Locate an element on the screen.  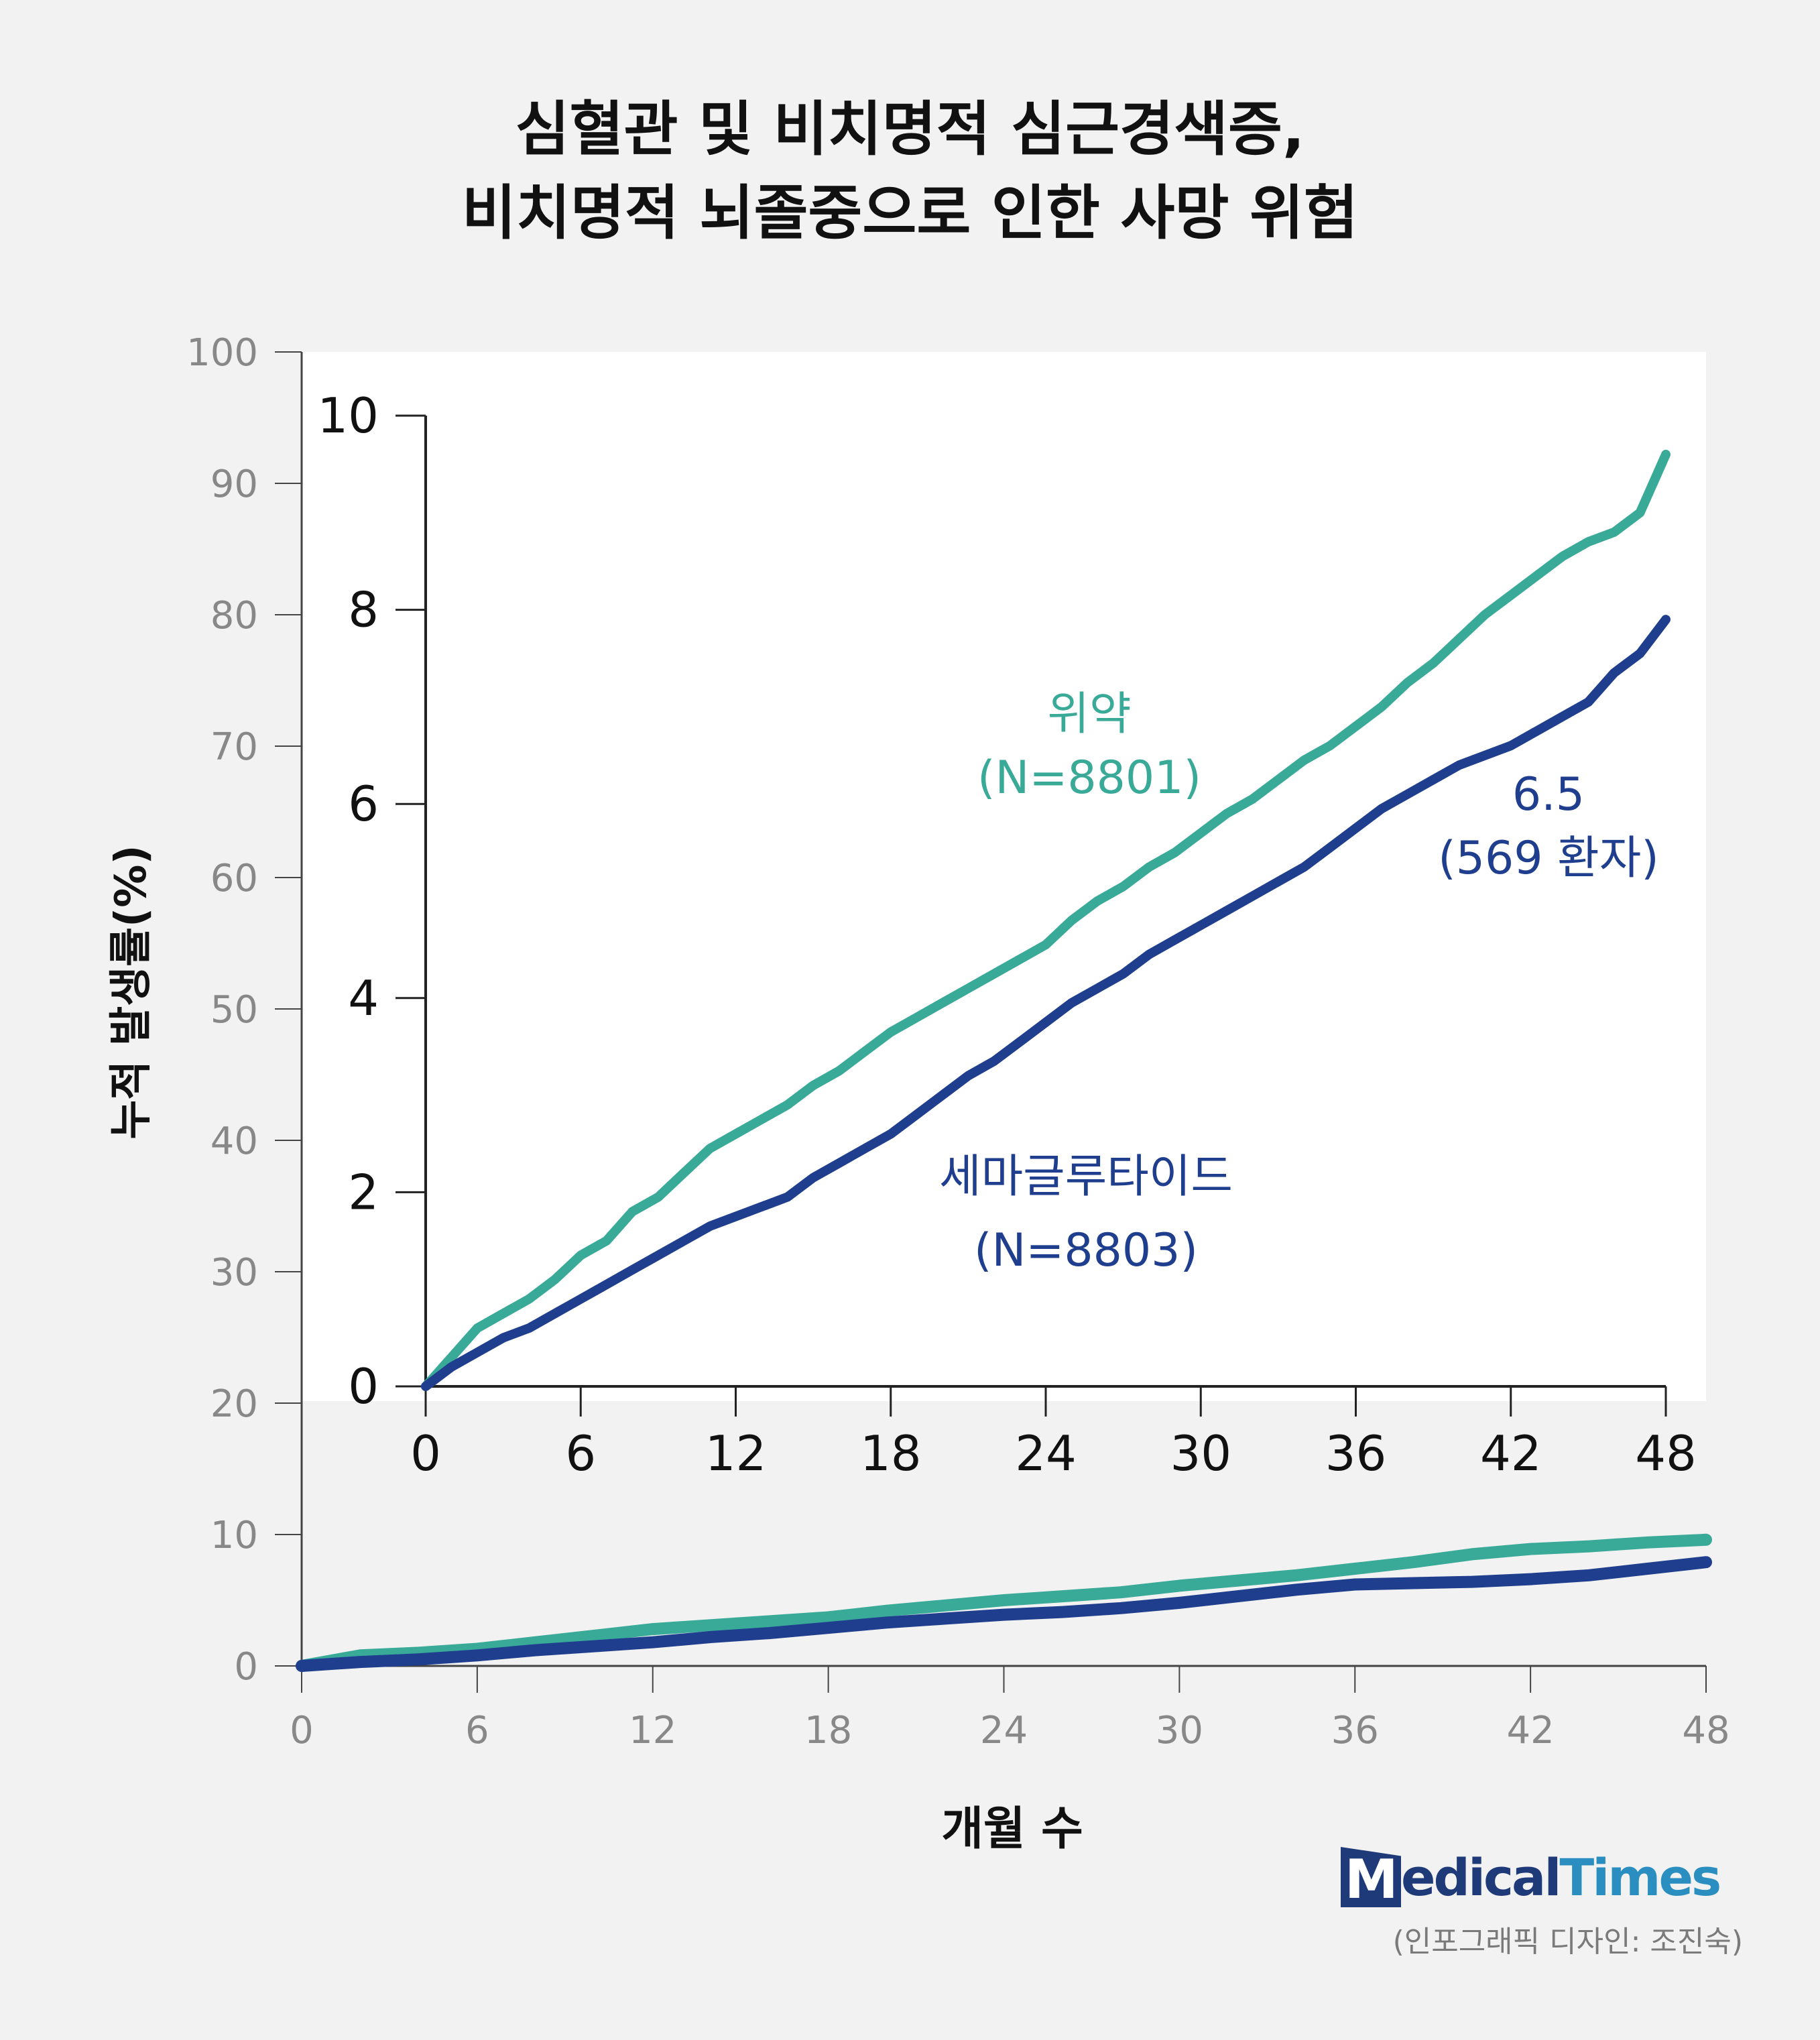
outer-y-tick-label: 60 is located at coordinates (234, 878).